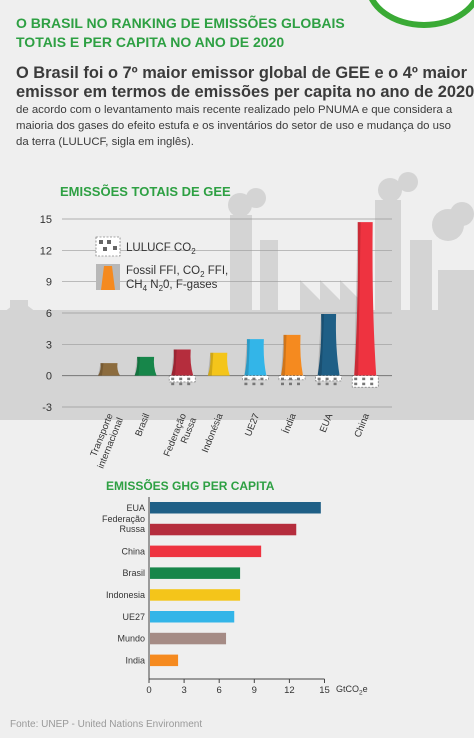 The image size is (474, 738). I want to click on chart2-ytick-label-federacao-russa: Federação Russa, so click(123, 524).